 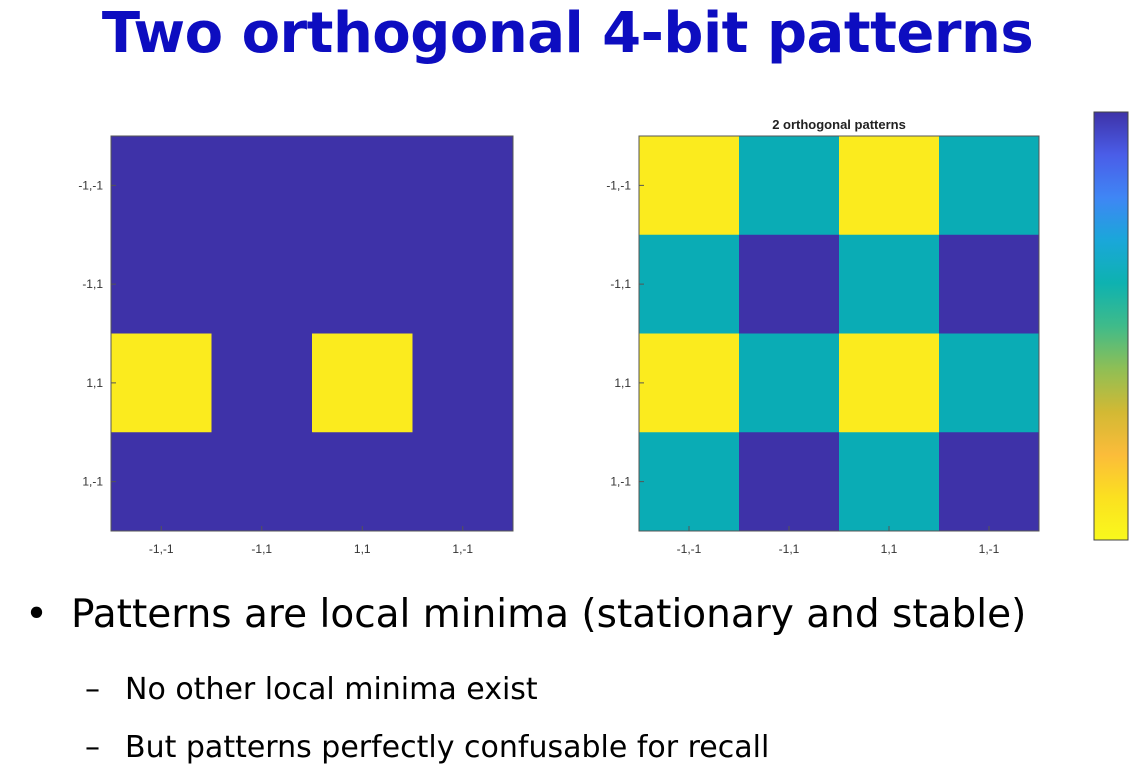 What do you see at coordinates (331, 689) in the screenshot?
I see `bullet-text: No other local minima exist` at bounding box center [331, 689].